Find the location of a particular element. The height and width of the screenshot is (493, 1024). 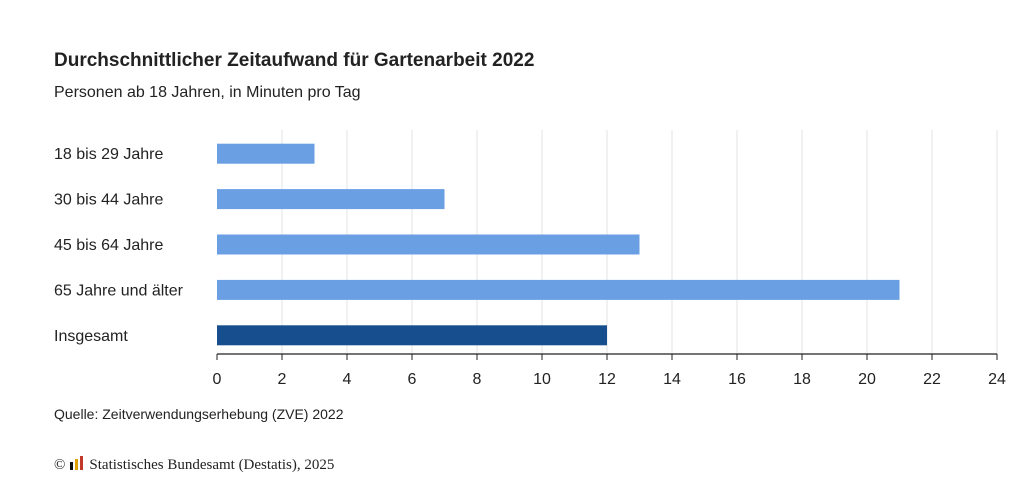

destatis-logo-icon is located at coordinates (77, 465).